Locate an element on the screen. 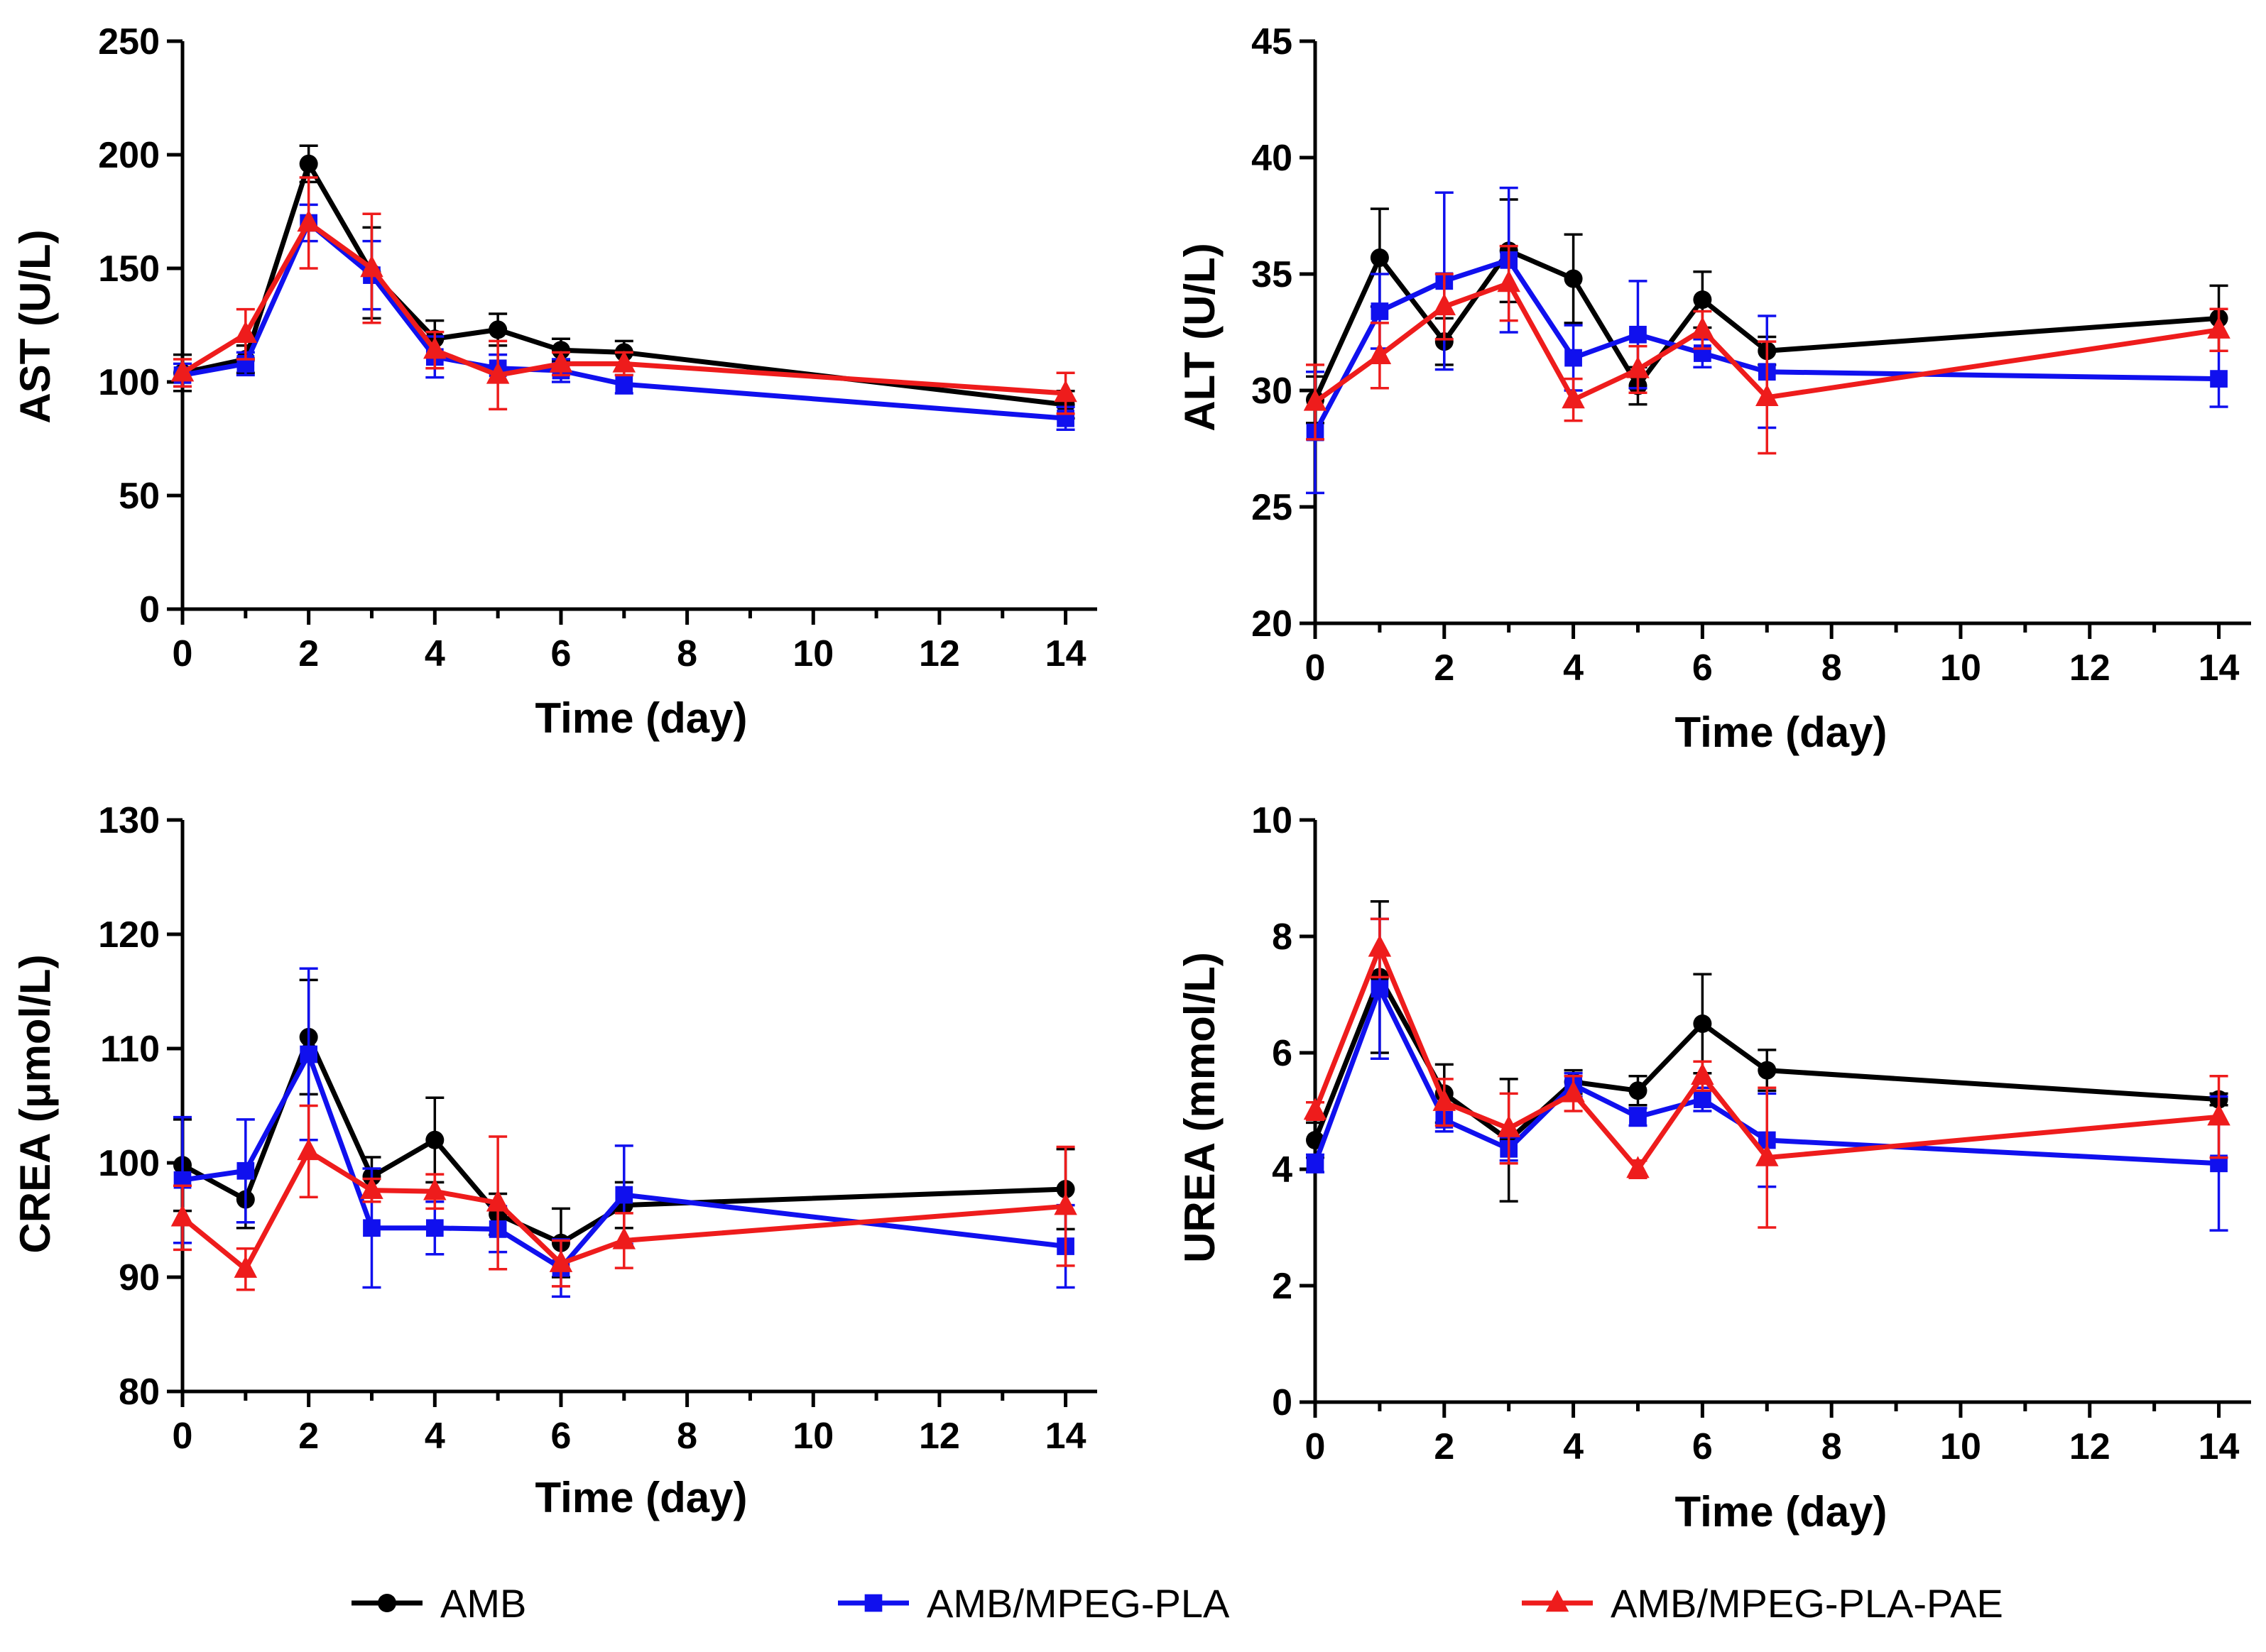  alt-x-tick-label: 12 is located at coordinates (2089, 668).